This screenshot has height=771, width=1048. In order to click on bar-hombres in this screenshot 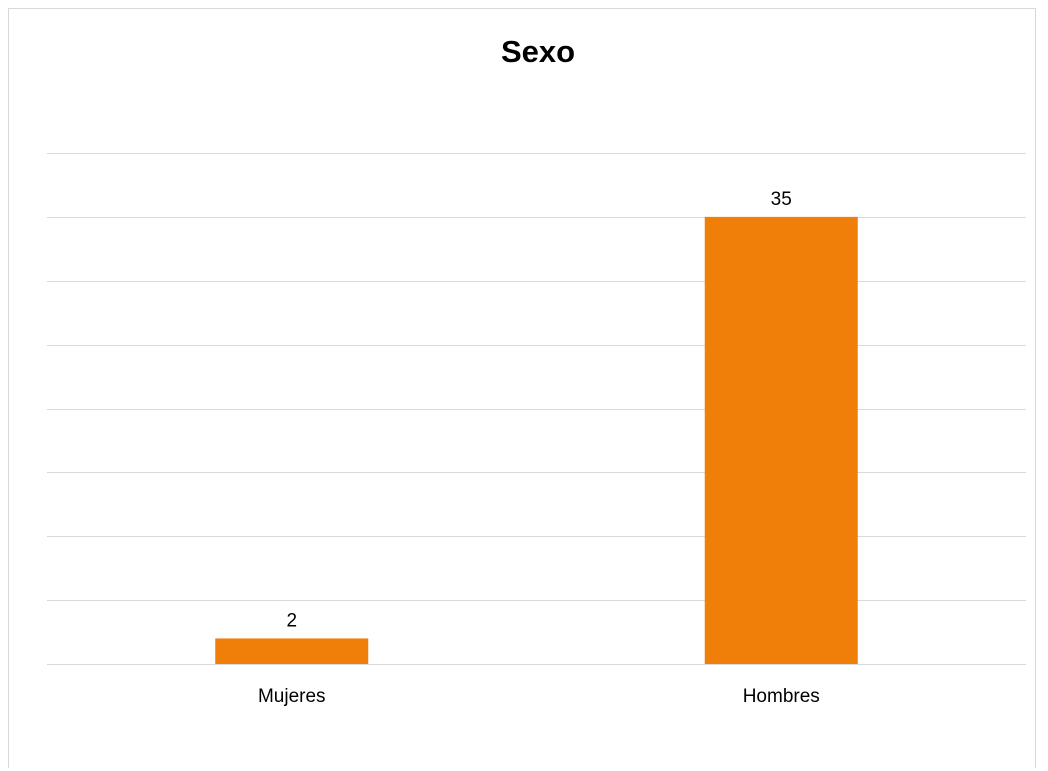, I will do `click(781, 440)`.